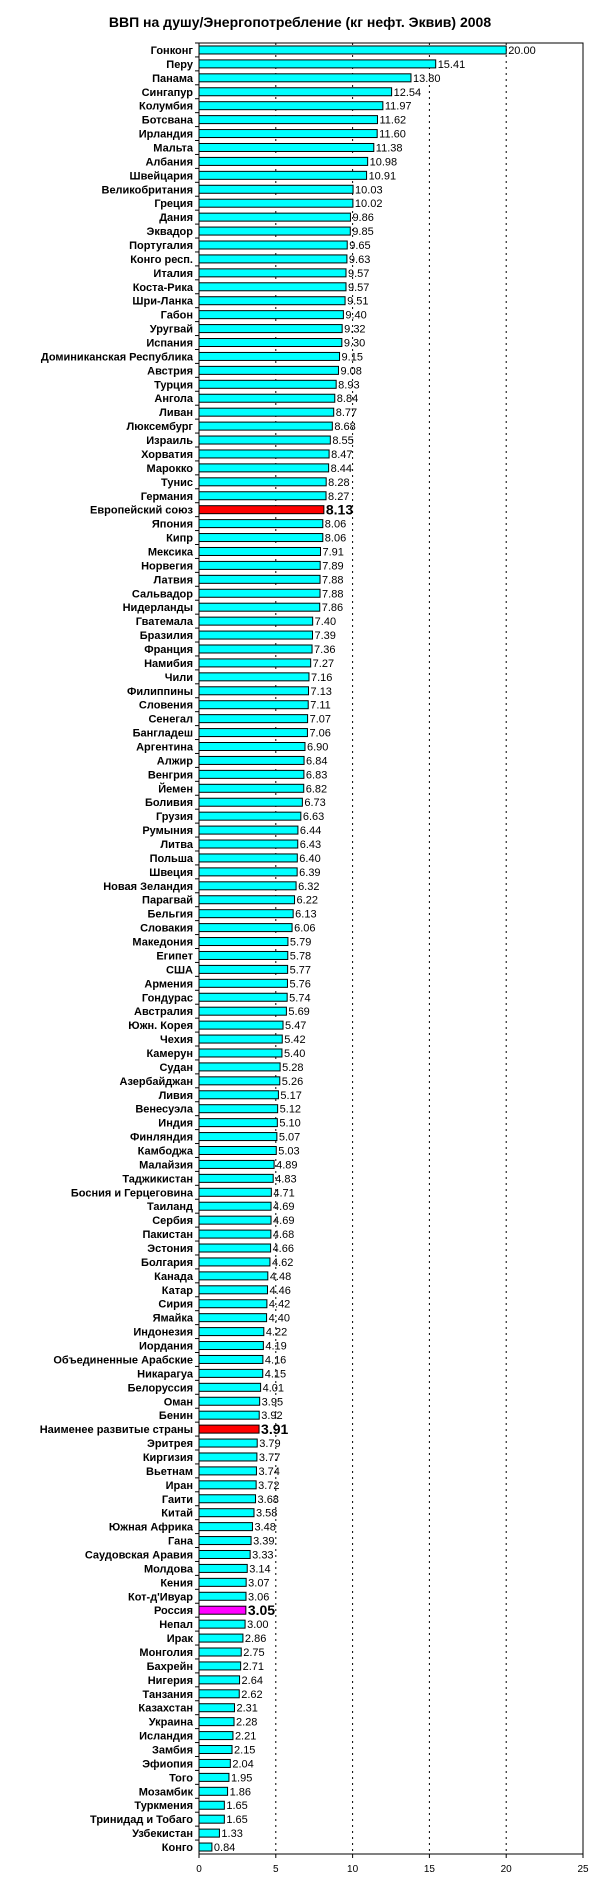  What do you see at coordinates (170, 1681) in the screenshot?
I see `category-label: Нигерия` at bounding box center [170, 1681].